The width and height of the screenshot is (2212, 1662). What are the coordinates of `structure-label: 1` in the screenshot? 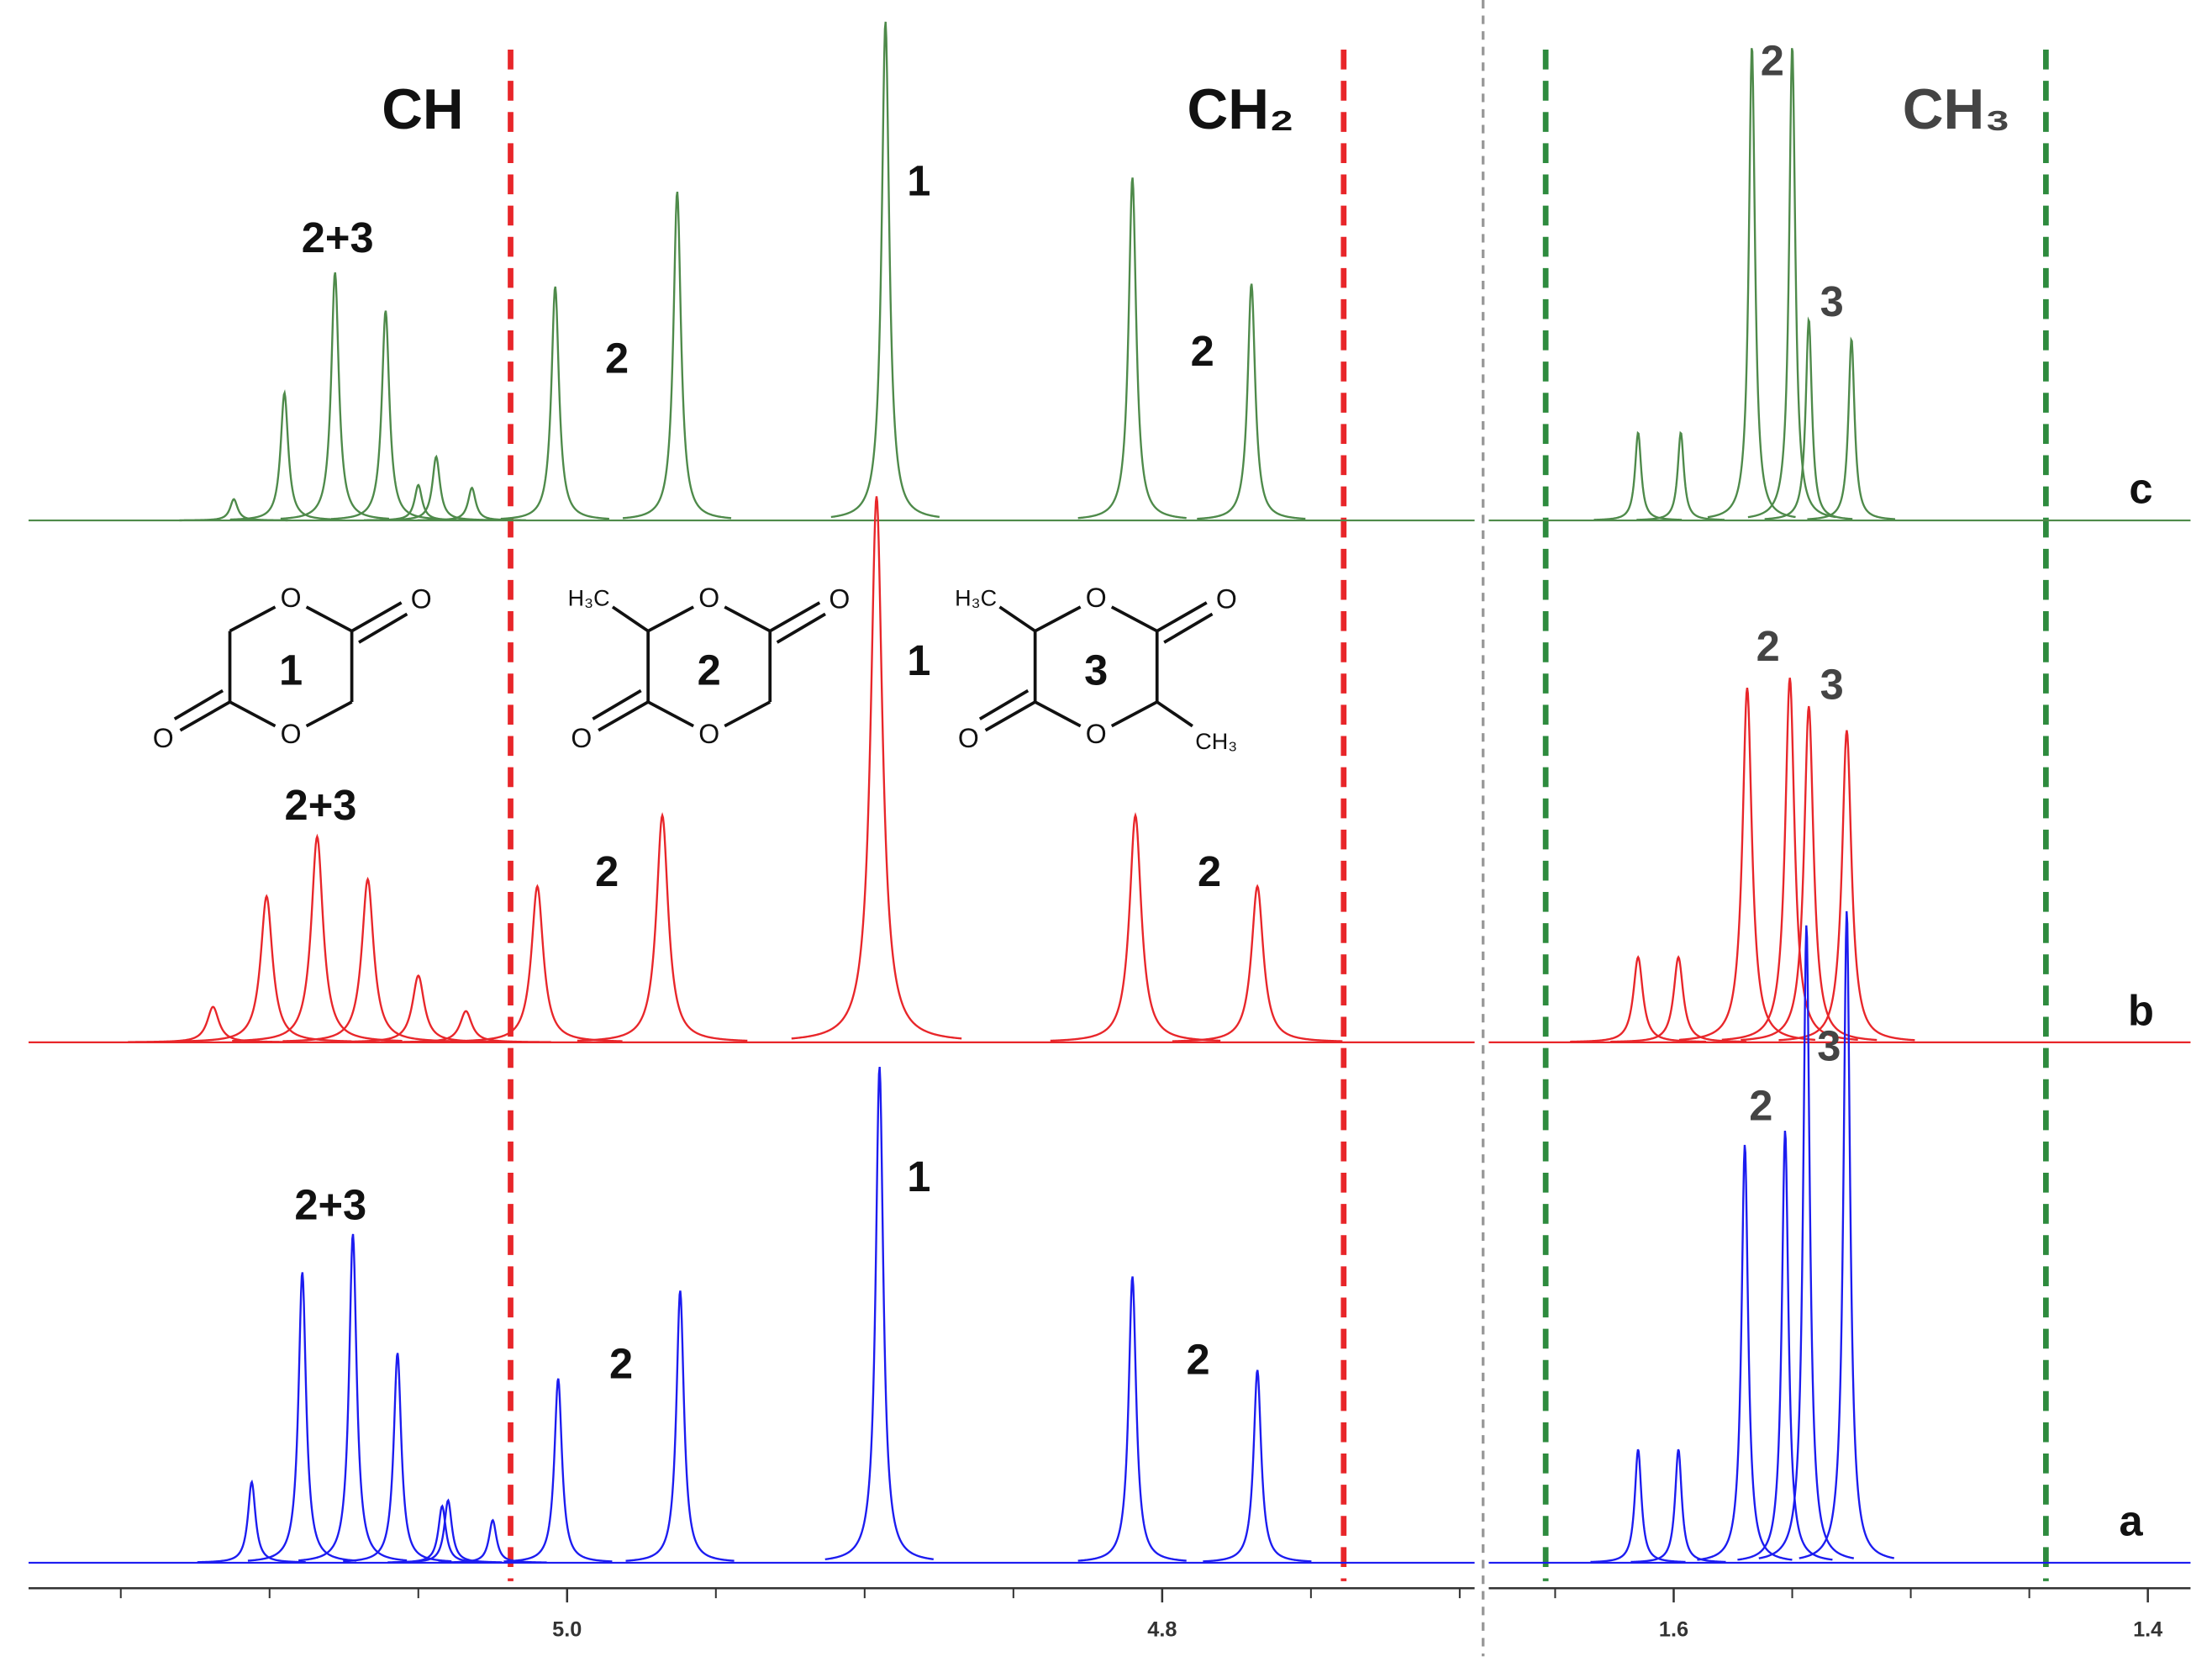 It's located at (291, 670).